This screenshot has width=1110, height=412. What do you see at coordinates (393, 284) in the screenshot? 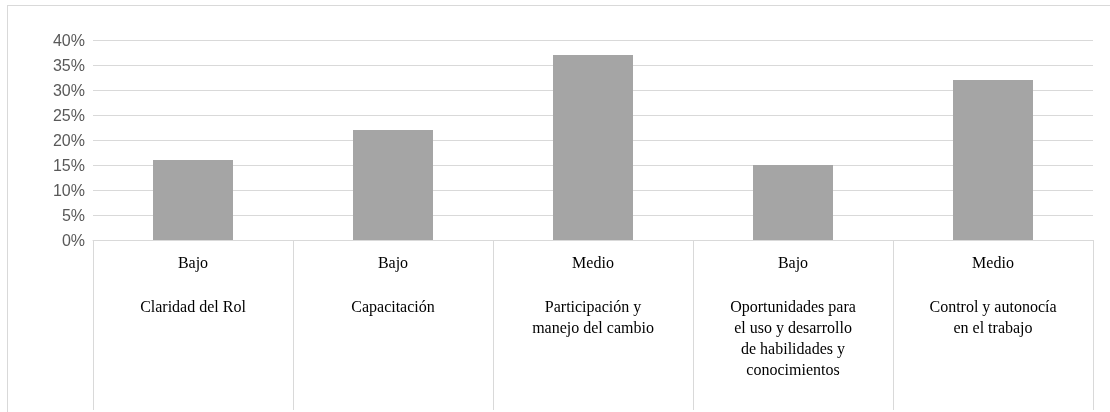
I see `category-label: Bajo Capacitación` at bounding box center [393, 284].